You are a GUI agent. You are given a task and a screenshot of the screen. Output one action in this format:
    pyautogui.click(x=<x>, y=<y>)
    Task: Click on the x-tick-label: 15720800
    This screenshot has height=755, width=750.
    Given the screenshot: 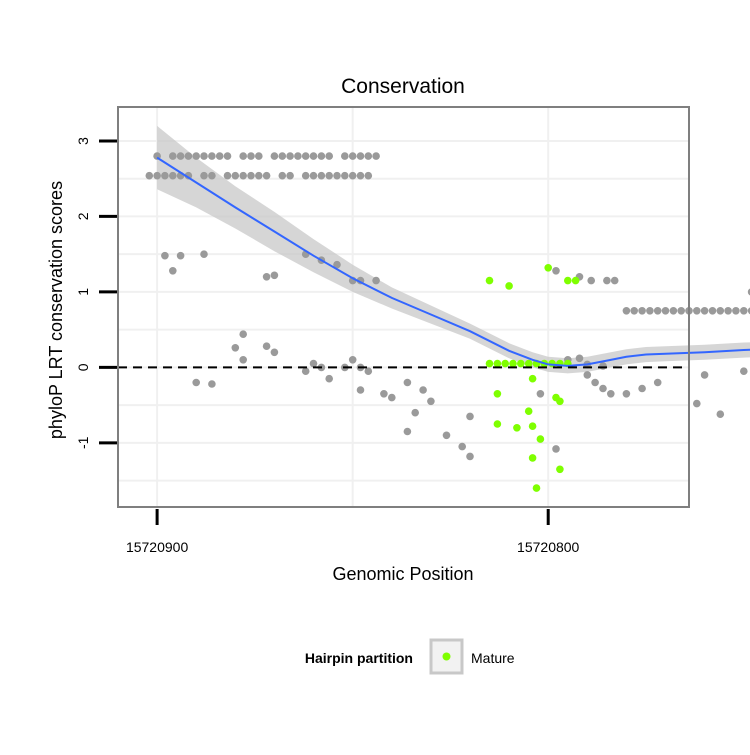 What is the action you would take?
    pyautogui.click(x=548, y=547)
    